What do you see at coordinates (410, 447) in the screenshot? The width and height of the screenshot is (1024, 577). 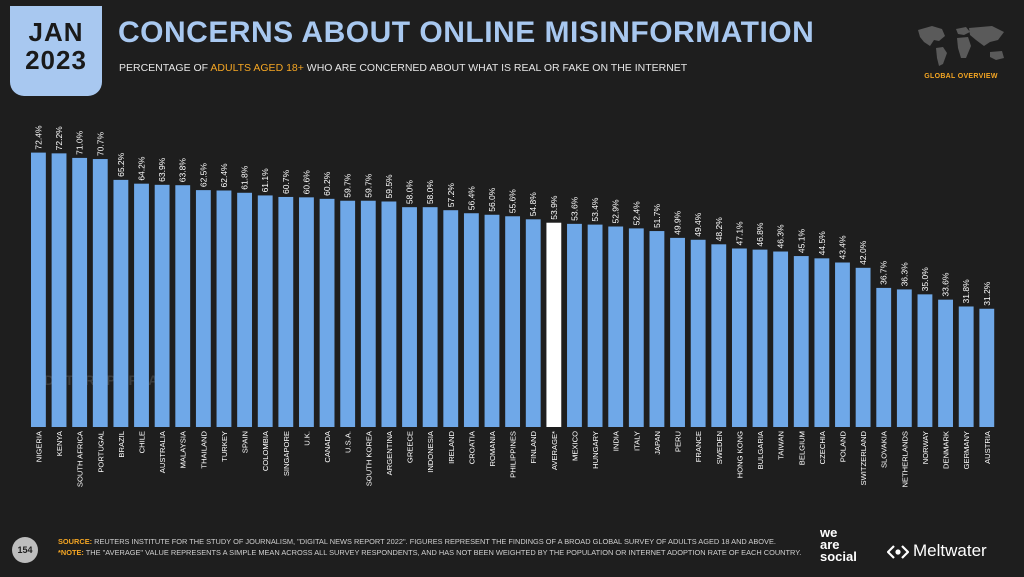 I see `category-label-18: GREECE` at bounding box center [410, 447].